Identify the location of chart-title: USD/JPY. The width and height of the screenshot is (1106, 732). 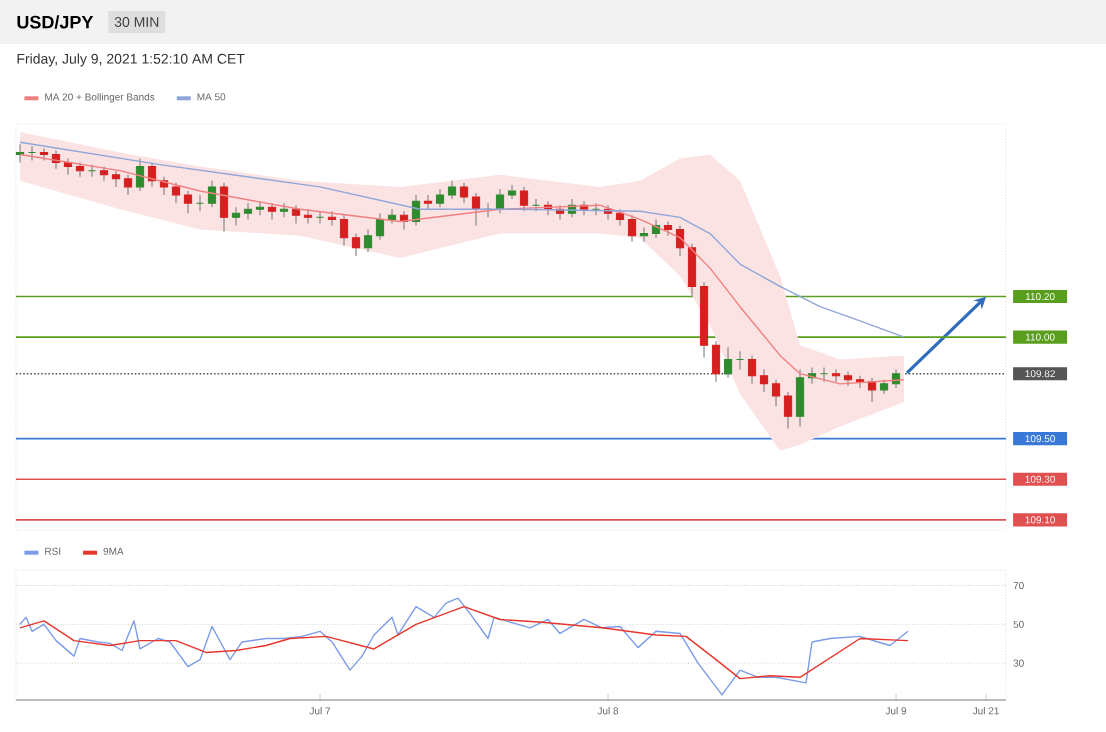
(55, 22).